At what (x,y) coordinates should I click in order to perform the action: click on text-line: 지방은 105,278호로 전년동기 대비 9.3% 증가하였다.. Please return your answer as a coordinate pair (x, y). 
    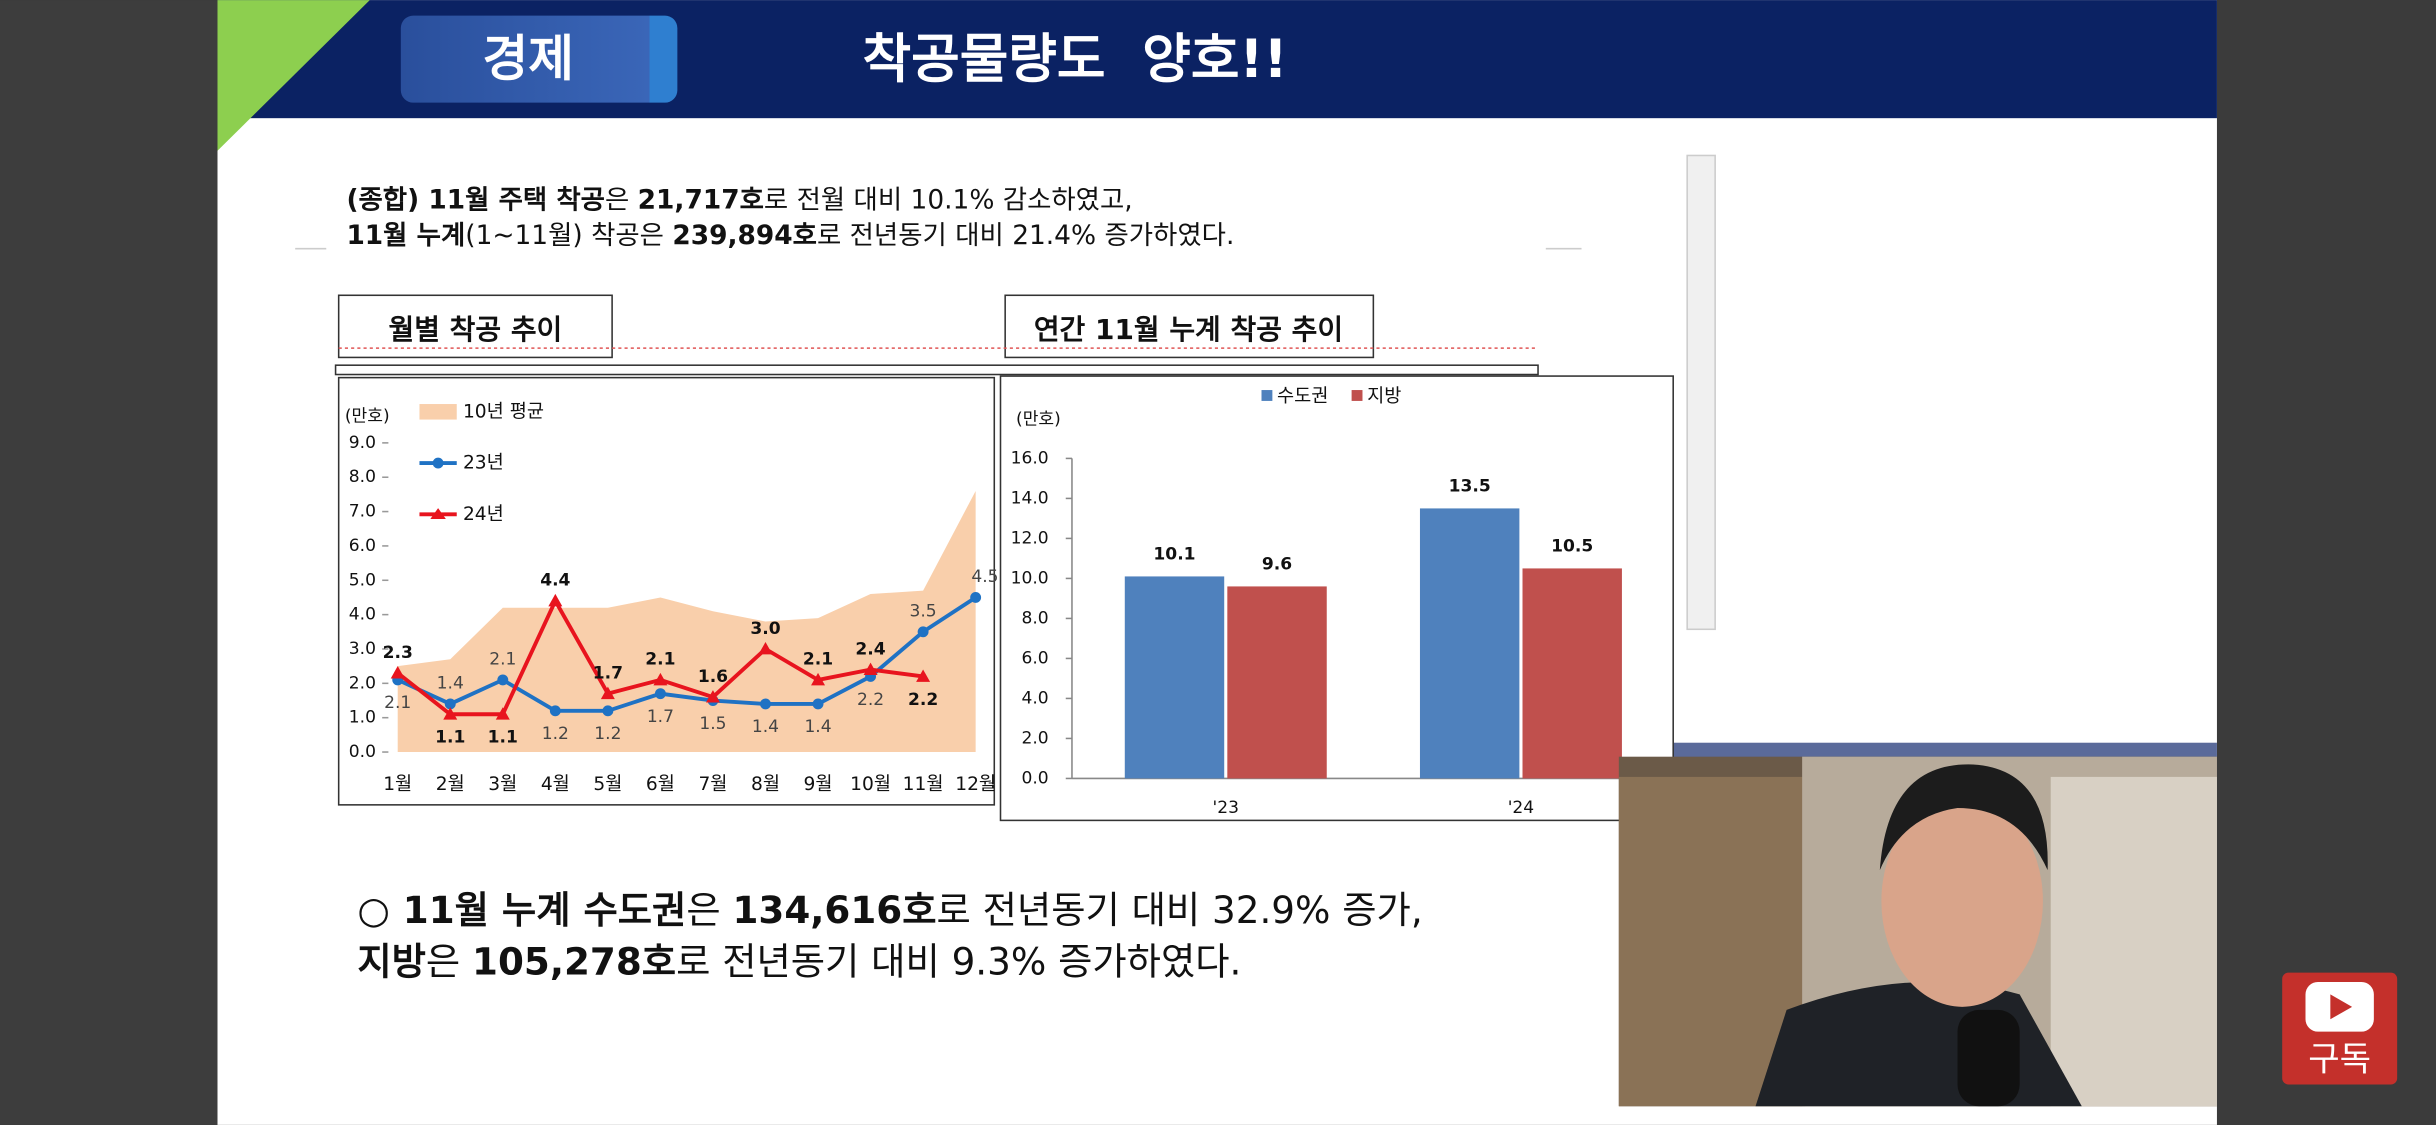
    Looking at the image, I should click on (799, 961).